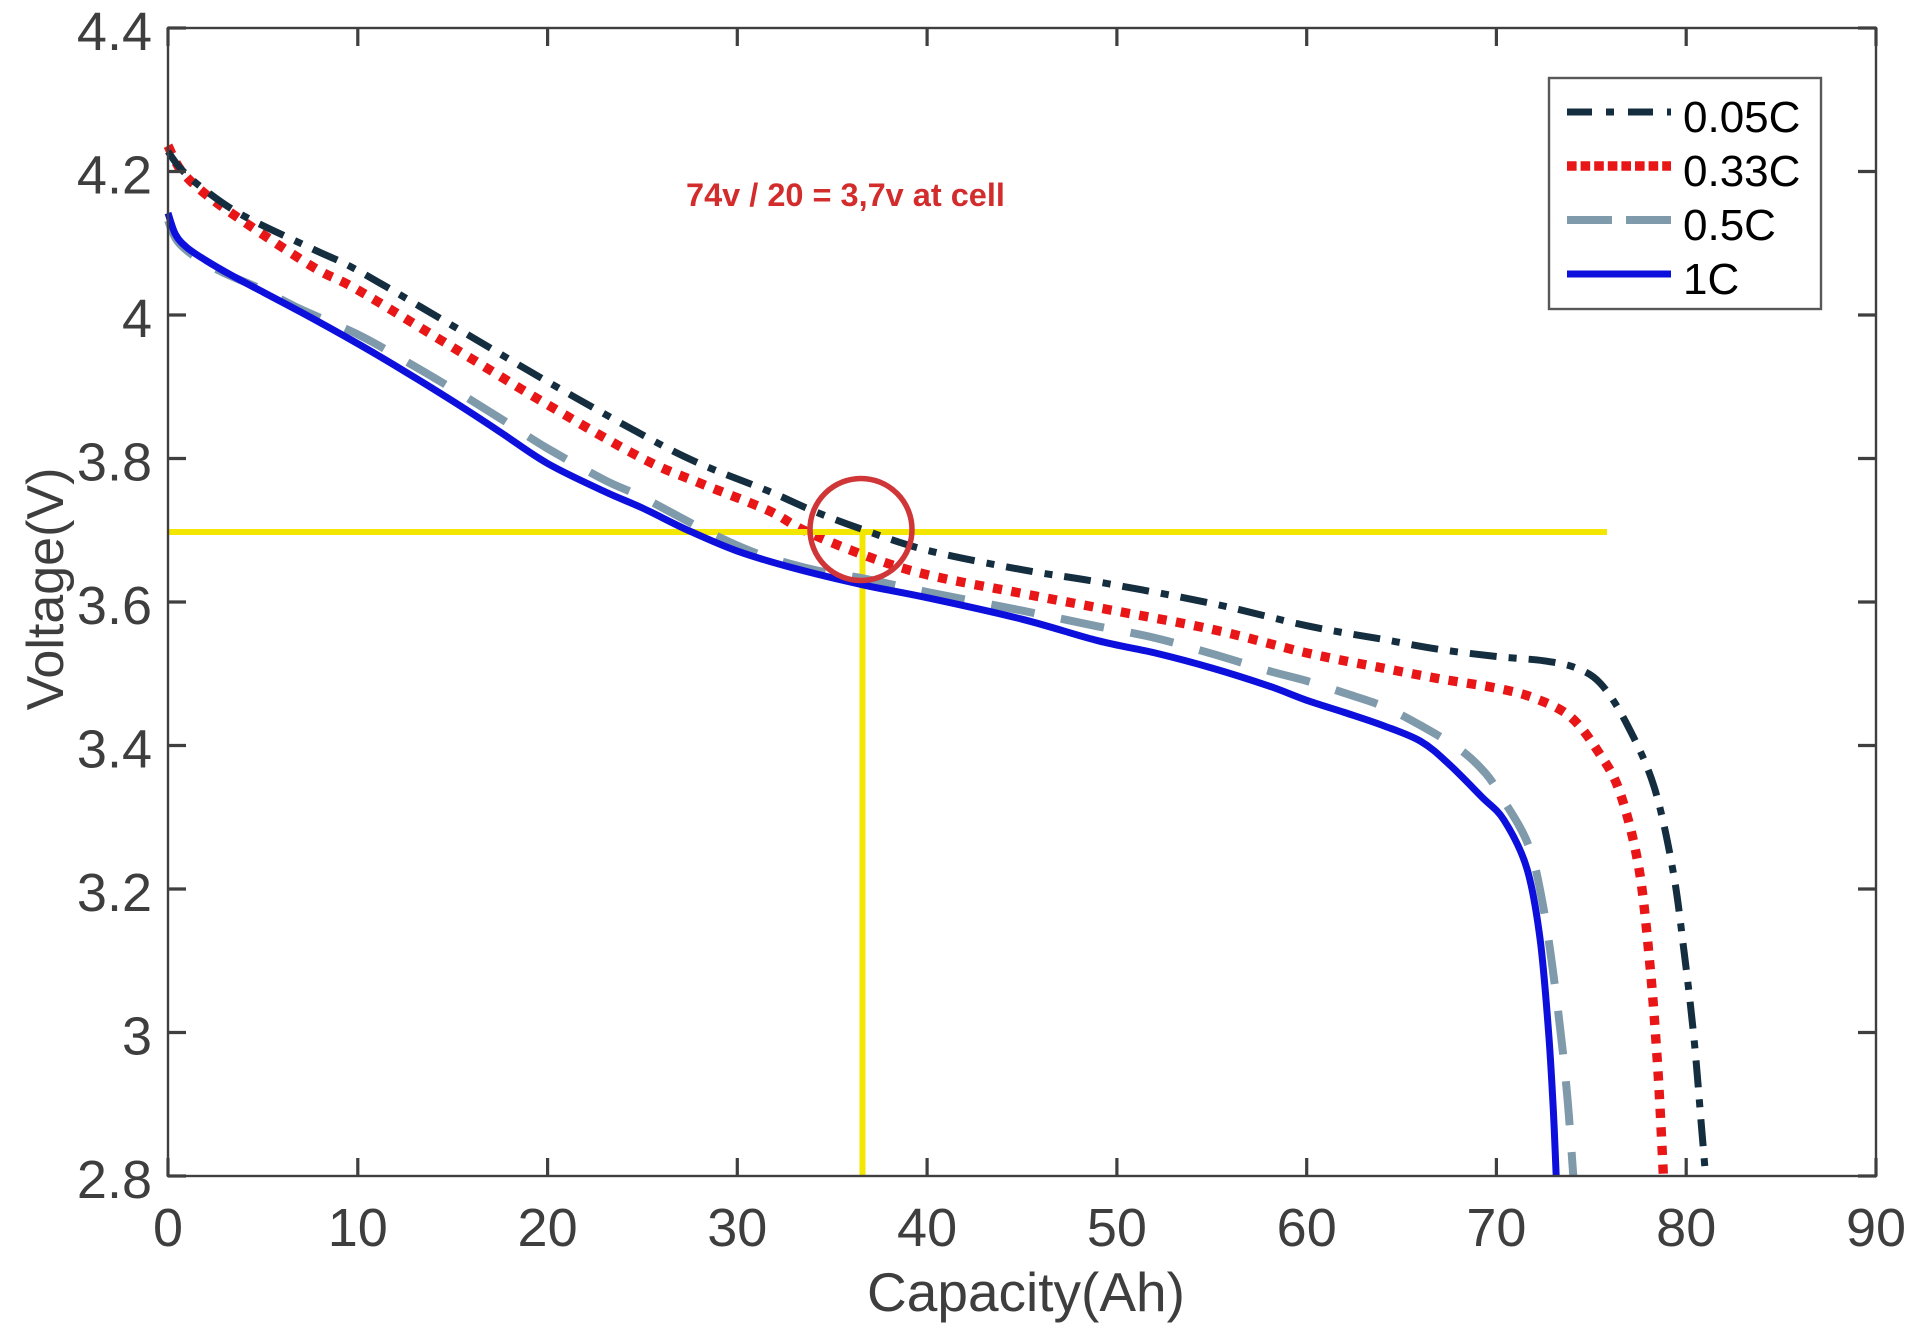 Image resolution: width=1920 pixels, height=1343 pixels. Describe the element at coordinates (1026, 1292) in the screenshot. I see `svg-text: Capacity(Ah)` at that location.